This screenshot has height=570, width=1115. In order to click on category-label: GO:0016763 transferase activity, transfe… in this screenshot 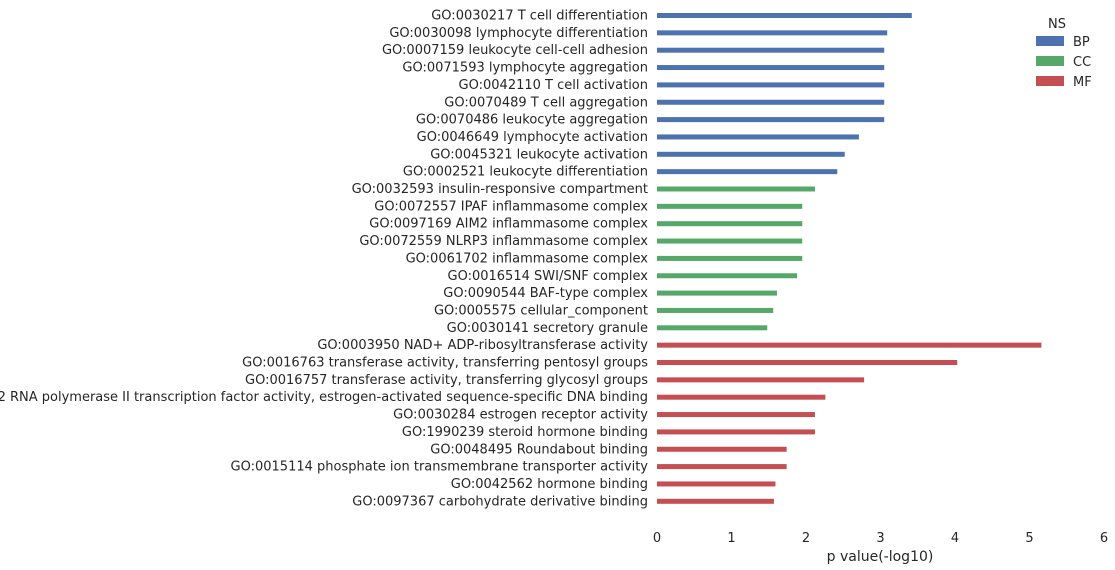, I will do `click(445, 363)`.